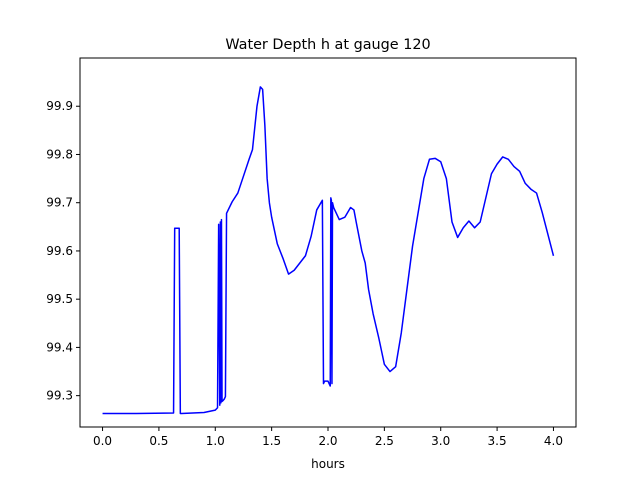 Image resolution: width=640 pixels, height=480 pixels. What do you see at coordinates (158, 441) in the screenshot?
I see `x-tick-label: 0.5` at bounding box center [158, 441].